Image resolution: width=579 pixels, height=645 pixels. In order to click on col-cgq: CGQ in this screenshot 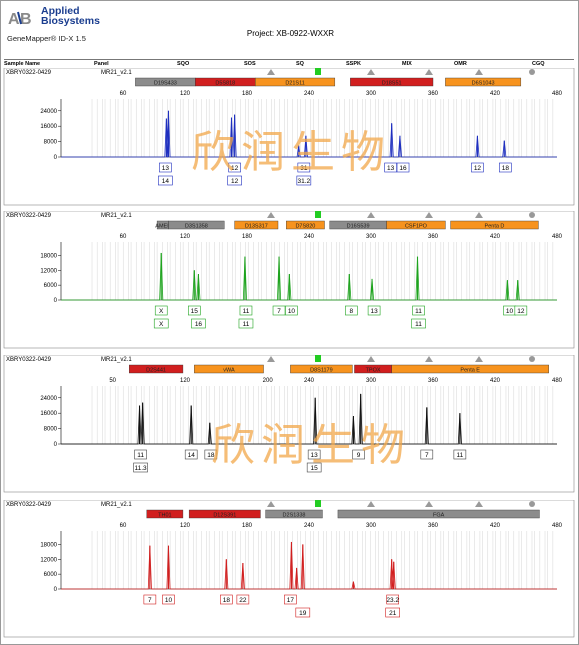, I will do `click(538, 64)`.